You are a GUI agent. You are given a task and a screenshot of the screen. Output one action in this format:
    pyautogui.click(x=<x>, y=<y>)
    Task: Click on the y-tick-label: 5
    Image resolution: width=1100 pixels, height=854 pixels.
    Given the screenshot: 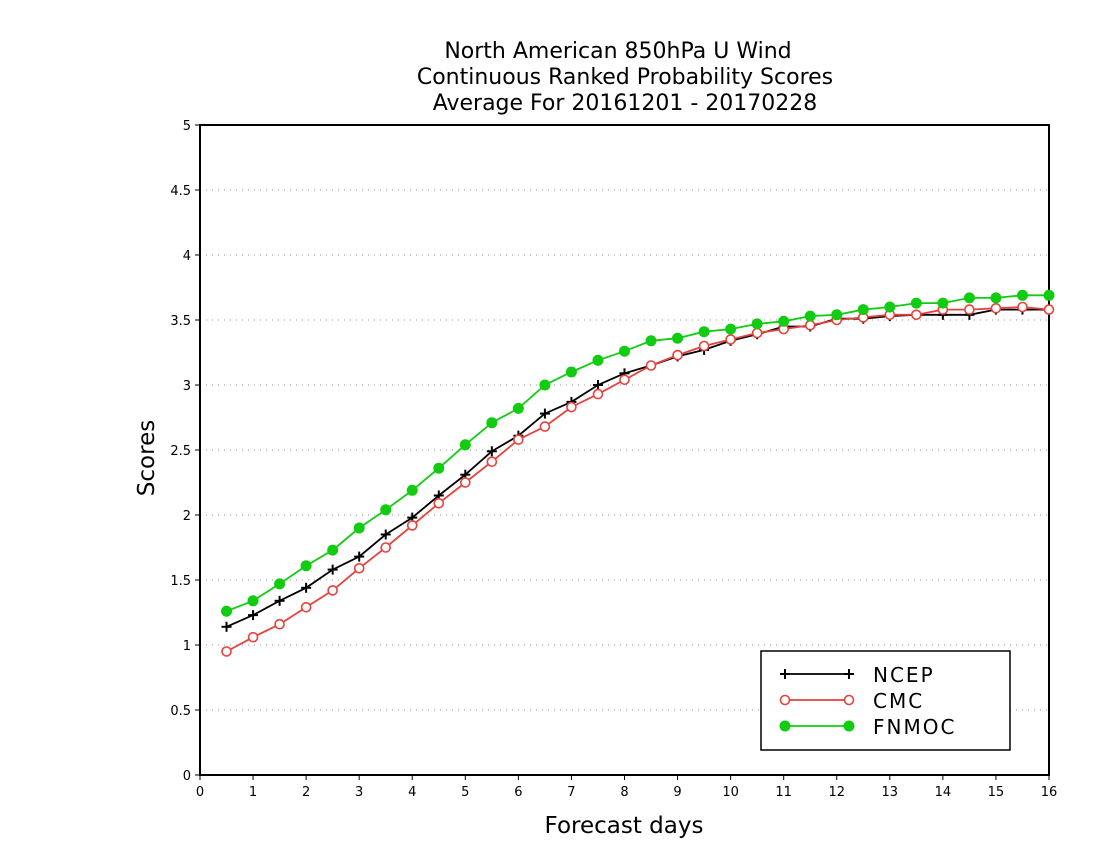 What is the action you would take?
    pyautogui.click(x=187, y=126)
    